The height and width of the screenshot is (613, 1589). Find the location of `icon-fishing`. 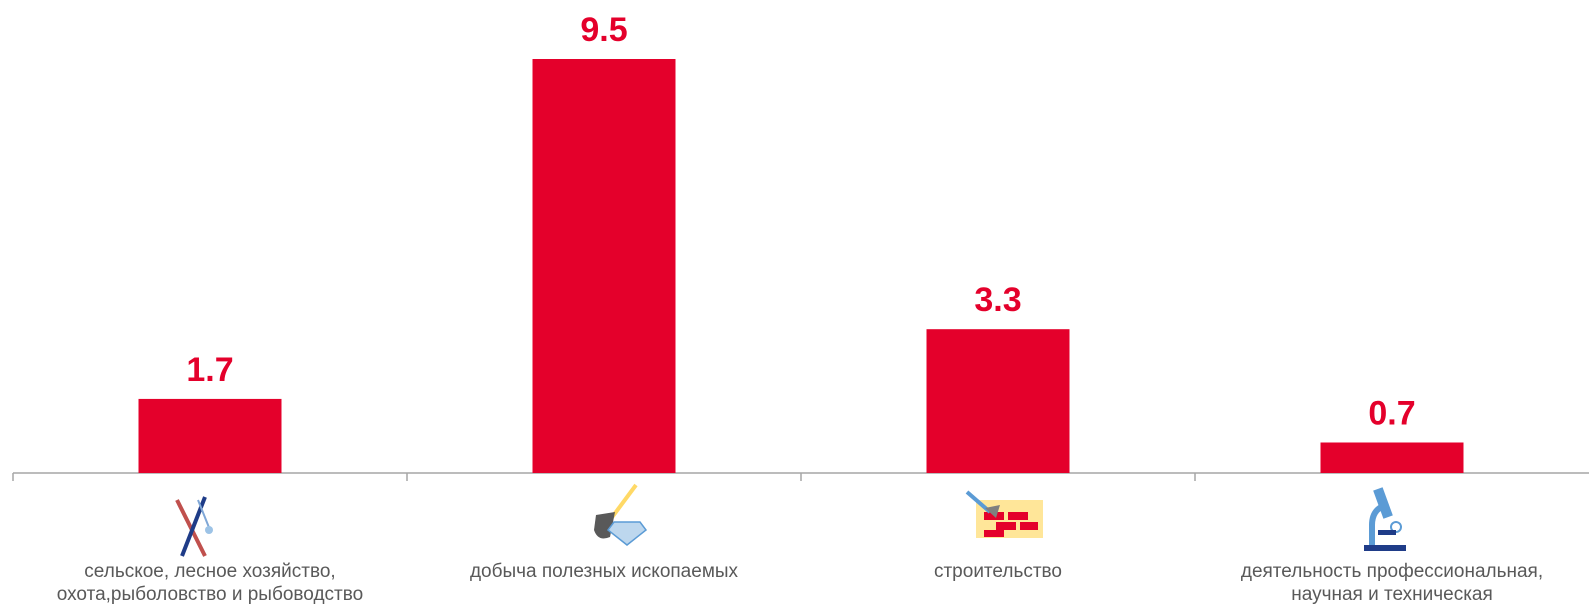

icon-fishing is located at coordinates (194, 526).